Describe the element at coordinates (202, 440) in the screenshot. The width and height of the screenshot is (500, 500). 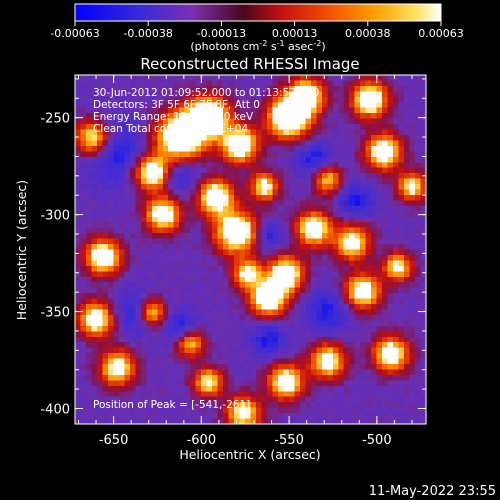
I see `x-tick-label: -600` at that location.